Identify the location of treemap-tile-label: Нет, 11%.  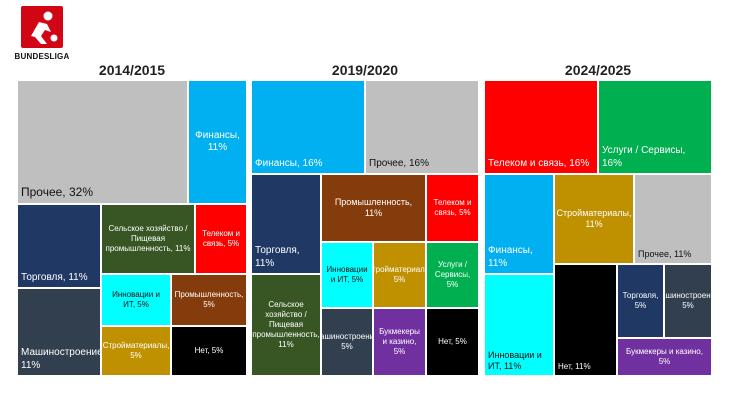
(574, 366).